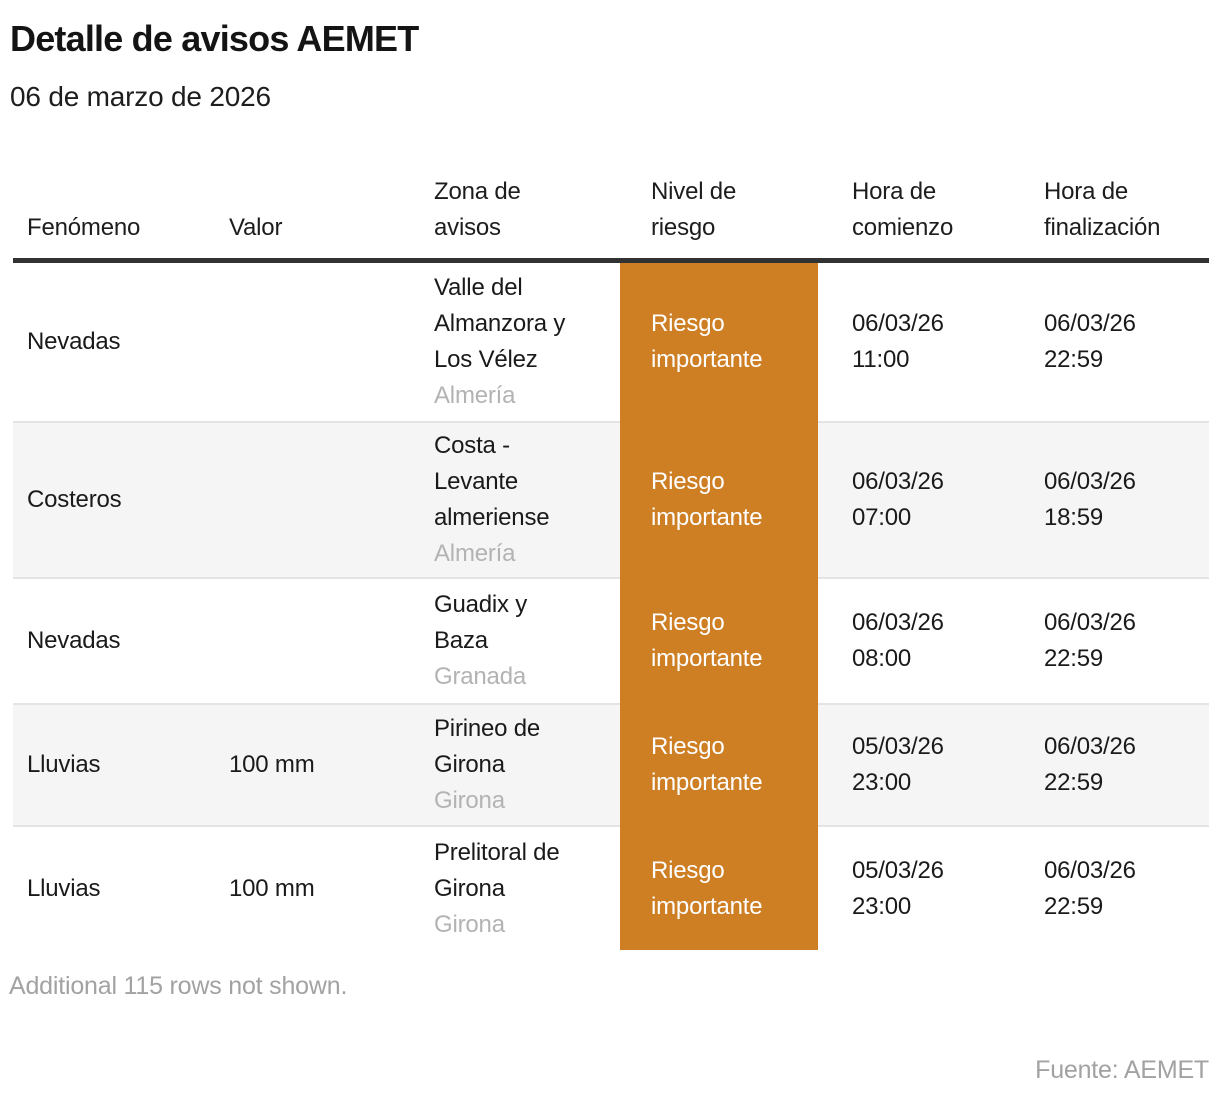  I want to click on column-header-comienzo: Hora de comienzo, so click(903, 209).